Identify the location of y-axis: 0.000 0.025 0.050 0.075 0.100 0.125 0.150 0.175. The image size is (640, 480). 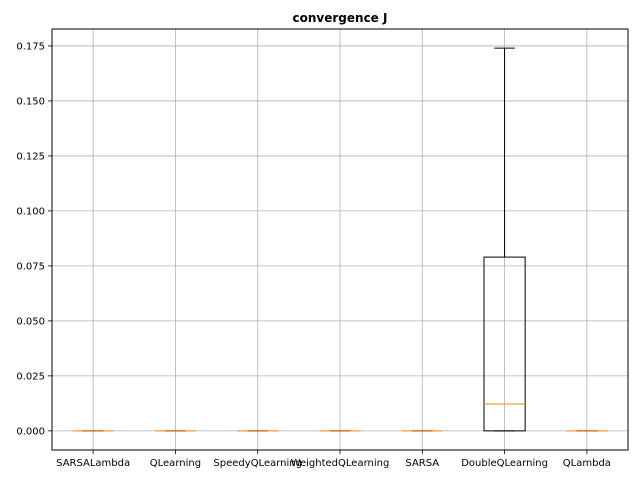
(34, 239).